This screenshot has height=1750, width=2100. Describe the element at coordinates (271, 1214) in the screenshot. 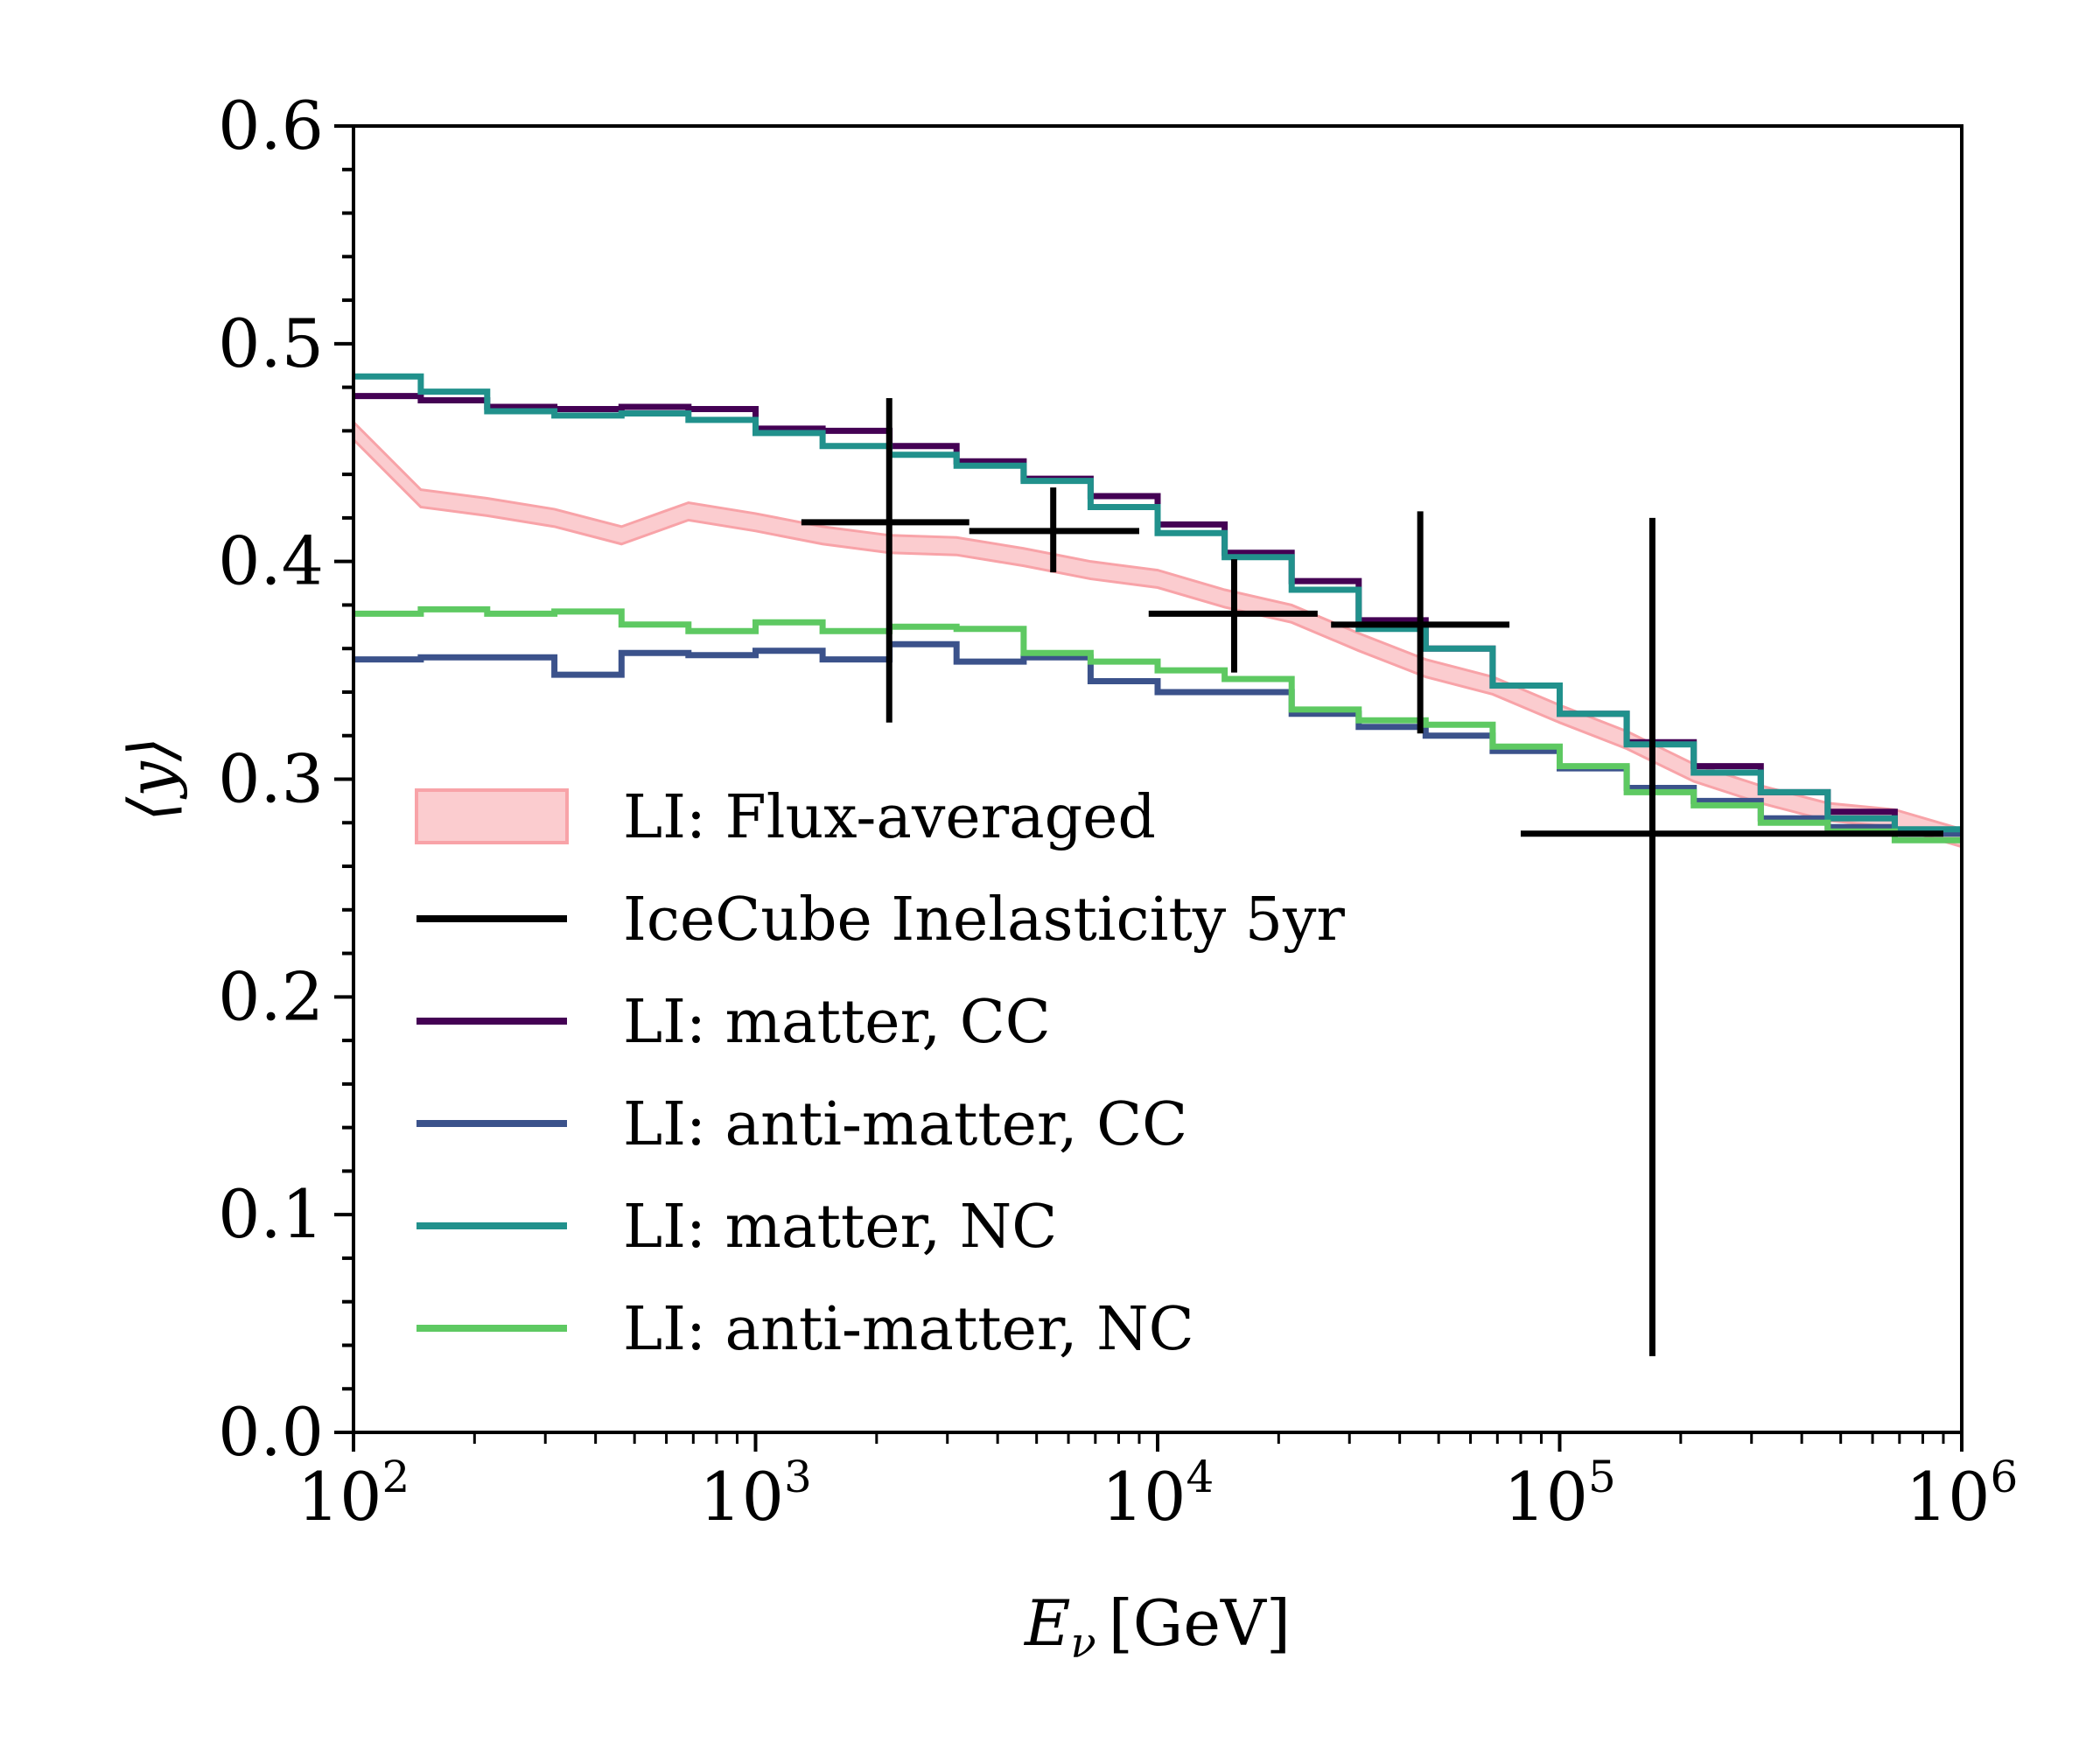

I see `y-tick-label: 0.1` at that location.